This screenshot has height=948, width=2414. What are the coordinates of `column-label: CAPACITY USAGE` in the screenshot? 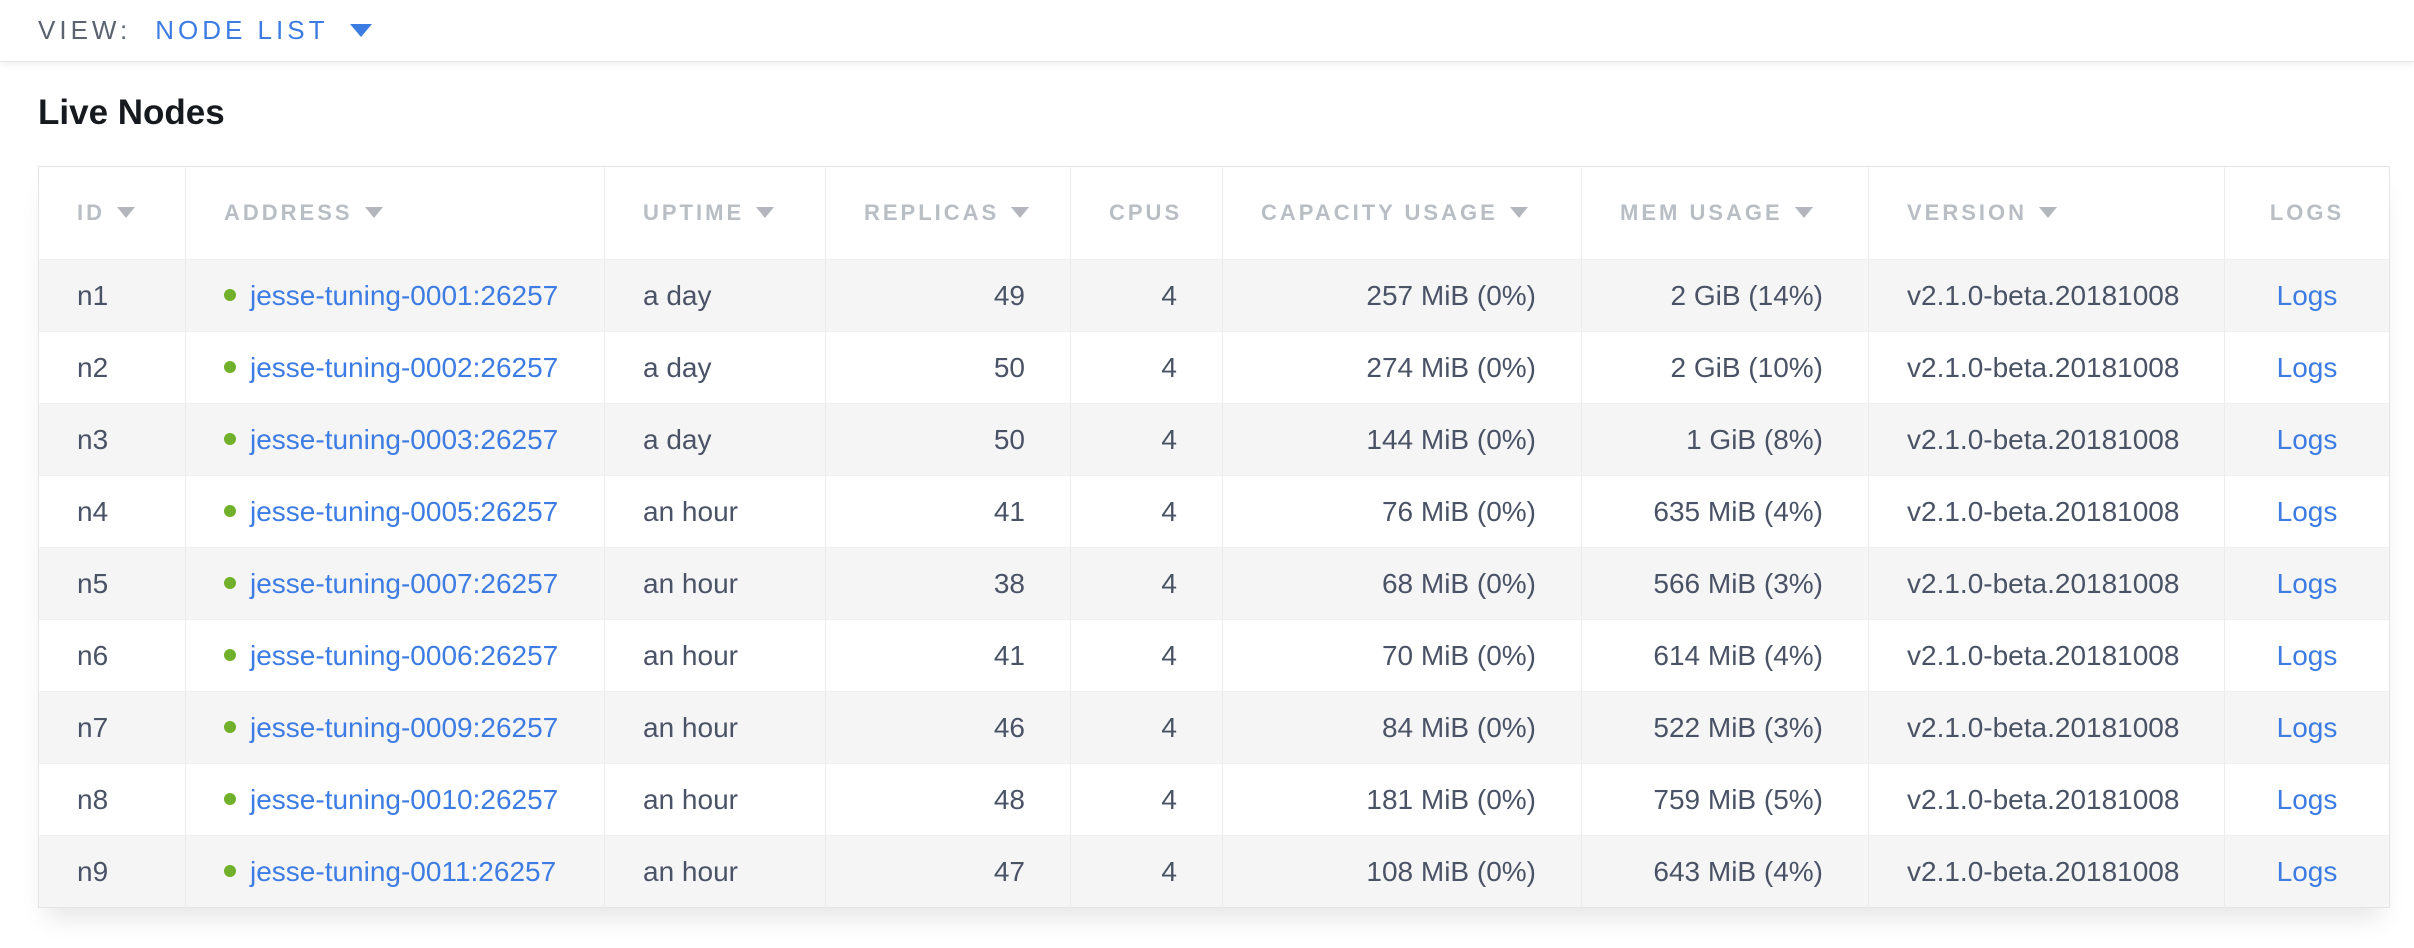 It's located at (1379, 212).